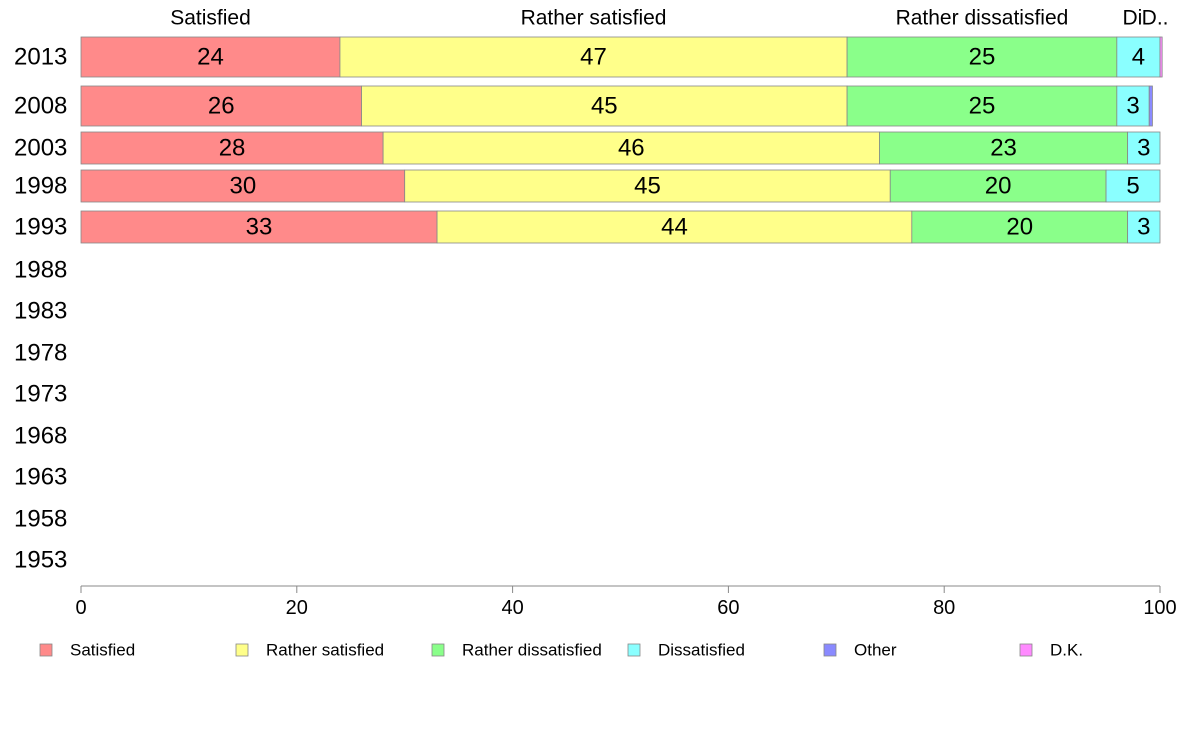 This screenshot has height=736, width=1188. What do you see at coordinates (102, 650) in the screenshot?
I see `legend-label-satisfied: Satisfied` at bounding box center [102, 650].